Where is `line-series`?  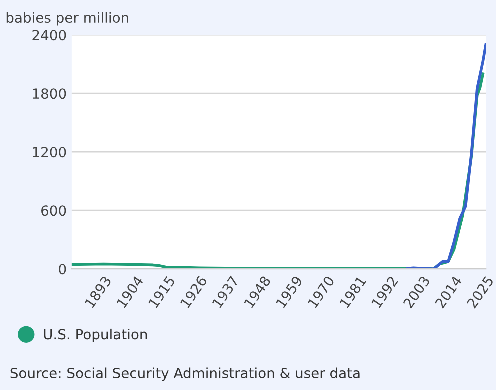 line-series is located at coordinates (446, 156).